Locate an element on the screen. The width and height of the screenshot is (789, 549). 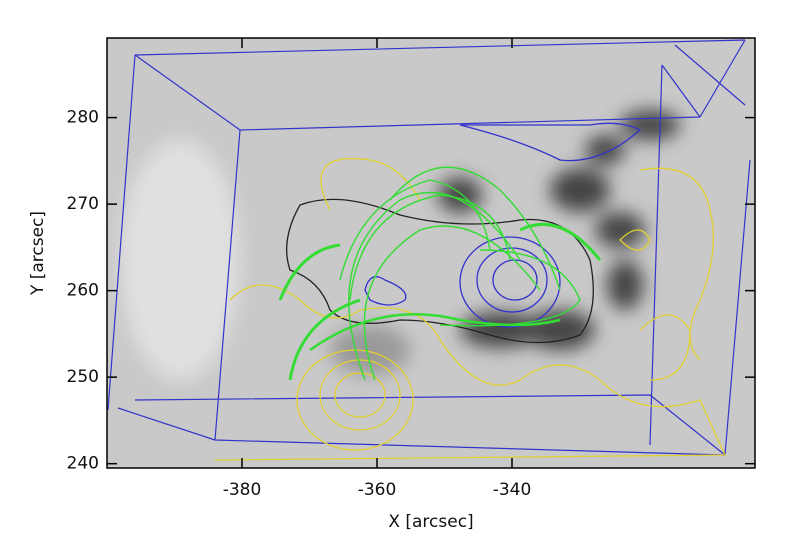
x-axis-label: X [arcsec] is located at coordinates (430, 522).